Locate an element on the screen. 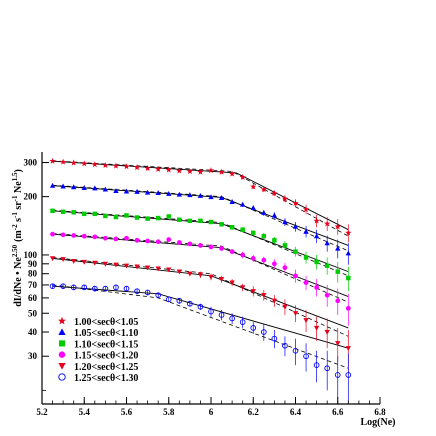  y-label-exp4: -1 is located at coordinates (15, 198).